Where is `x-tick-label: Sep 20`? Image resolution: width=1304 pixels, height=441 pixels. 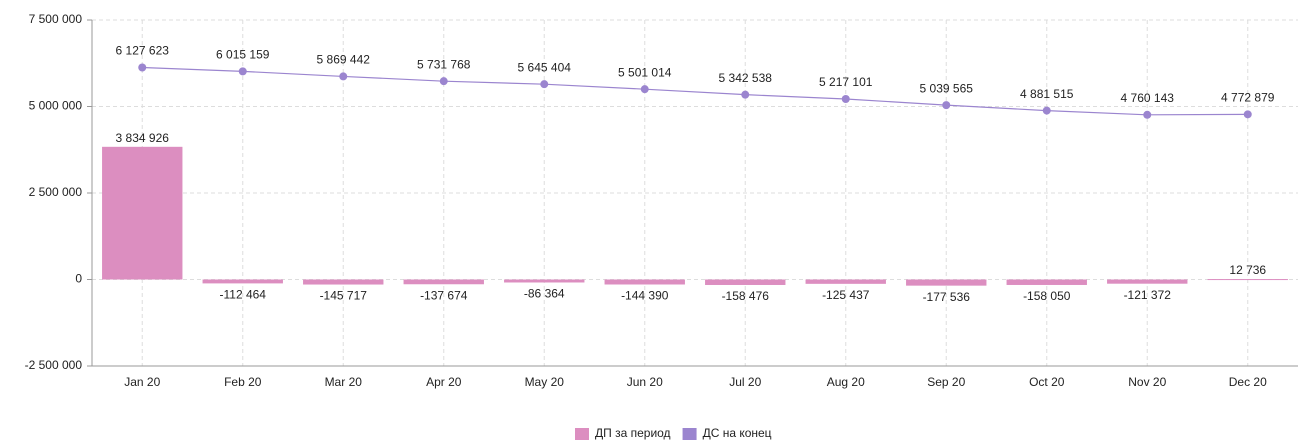 x-tick-label: Sep 20 is located at coordinates (946, 382).